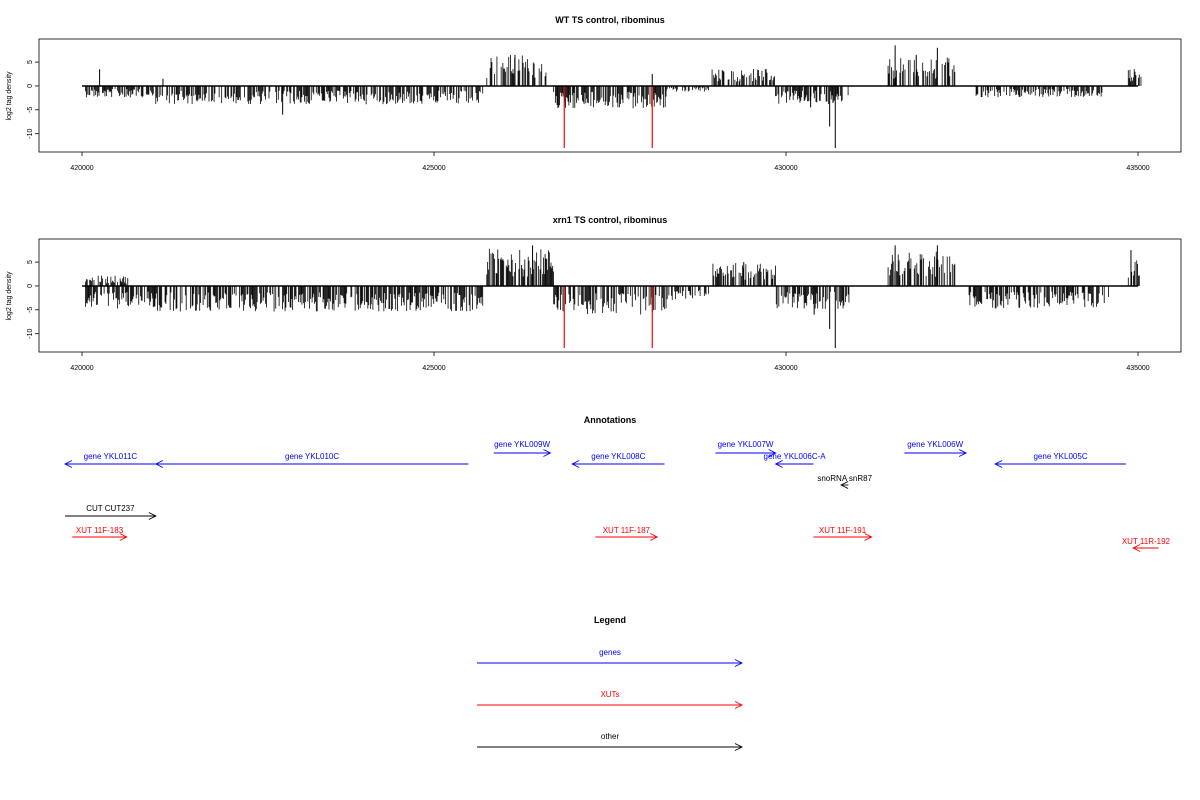  I want to click on feature-label: XUT 11F-187, so click(627, 530).